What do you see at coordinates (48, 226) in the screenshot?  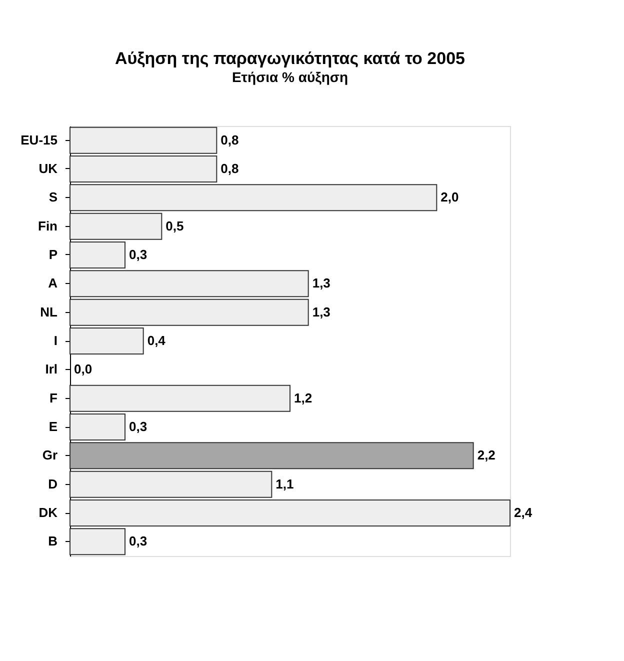 I see `y-tick-label: Fin` at bounding box center [48, 226].